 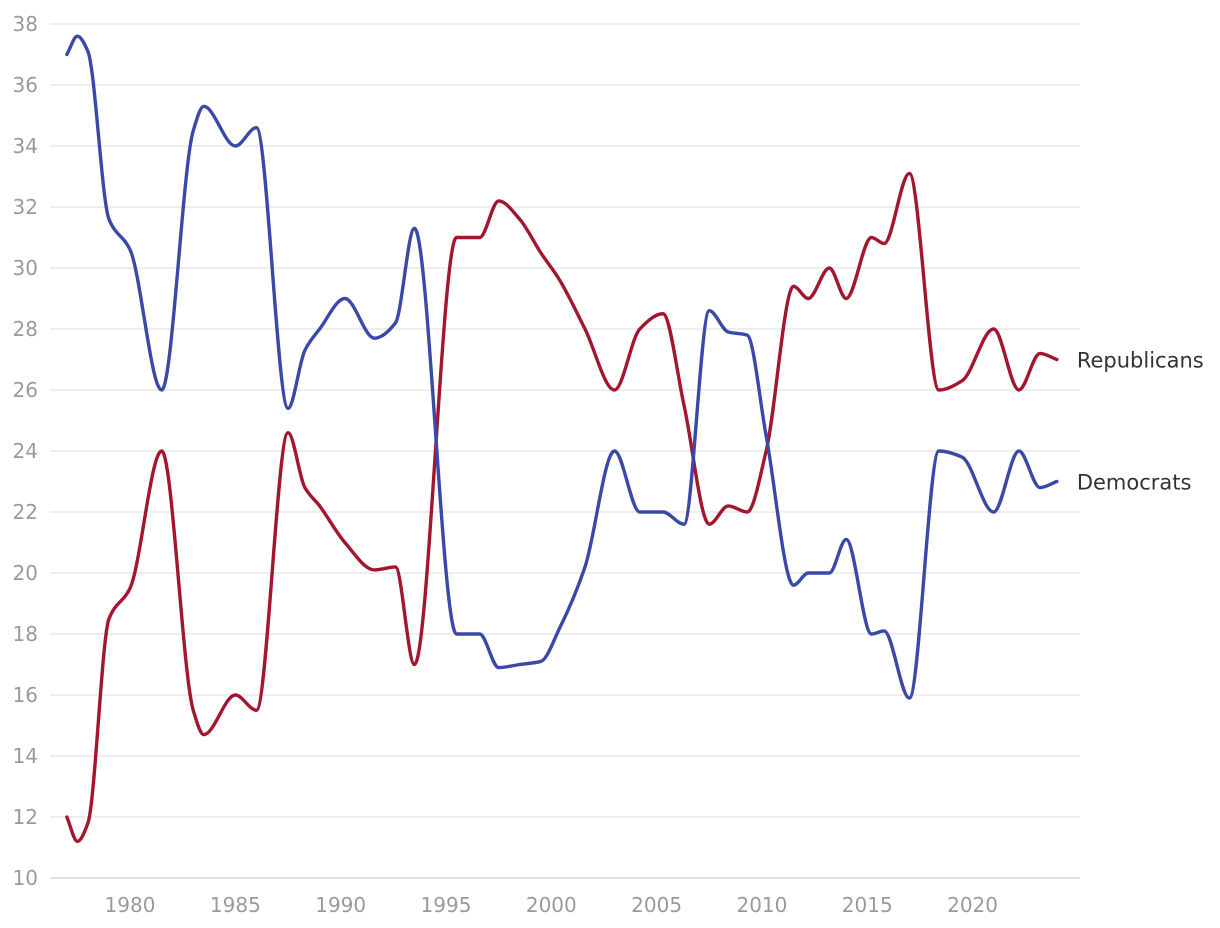 What do you see at coordinates (25, 207) in the screenshot?
I see `y-tick-label: 32` at bounding box center [25, 207].